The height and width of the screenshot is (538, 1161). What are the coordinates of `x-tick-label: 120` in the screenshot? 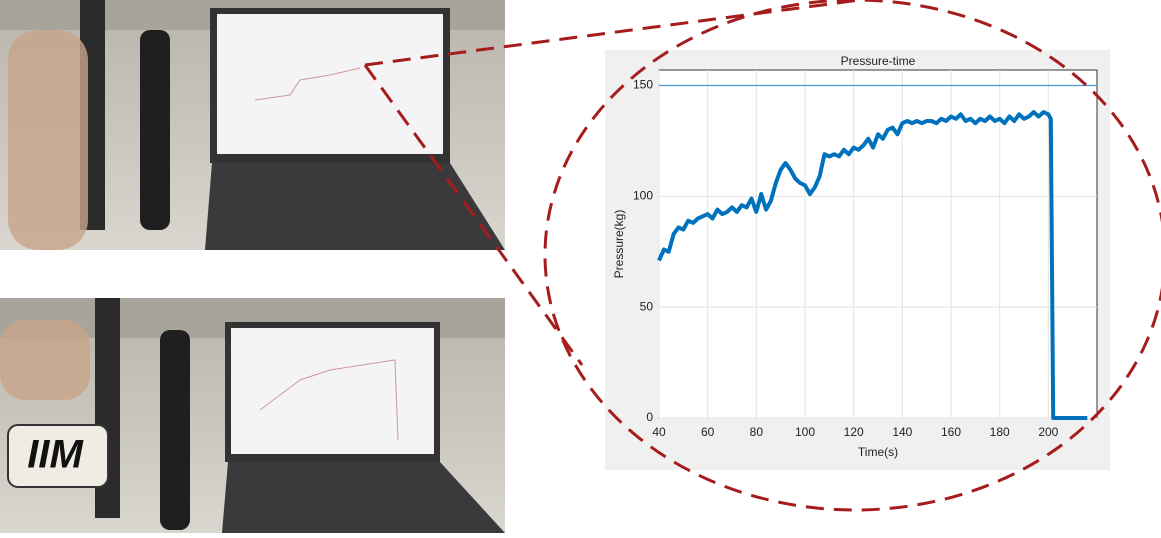 It's located at (854, 432).